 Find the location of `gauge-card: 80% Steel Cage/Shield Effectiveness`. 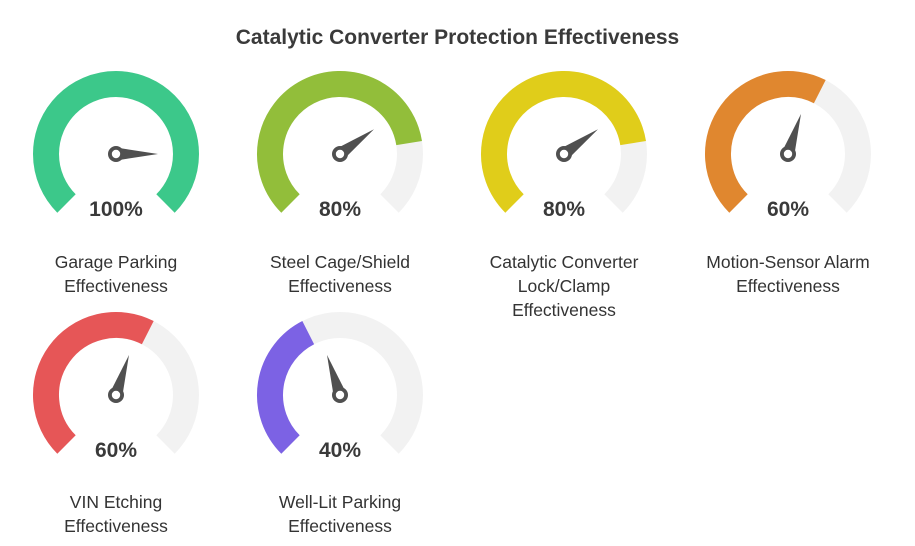

gauge-card: 80% Steel Cage/Shield Effectiveness is located at coordinates (340, 148).